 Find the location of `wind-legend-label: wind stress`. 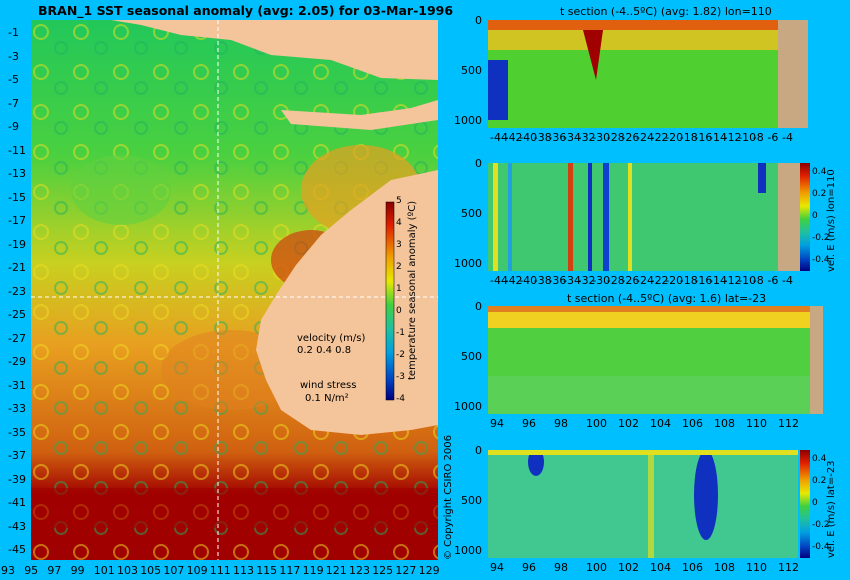

wind-legend-label: wind stress is located at coordinates (328, 385).